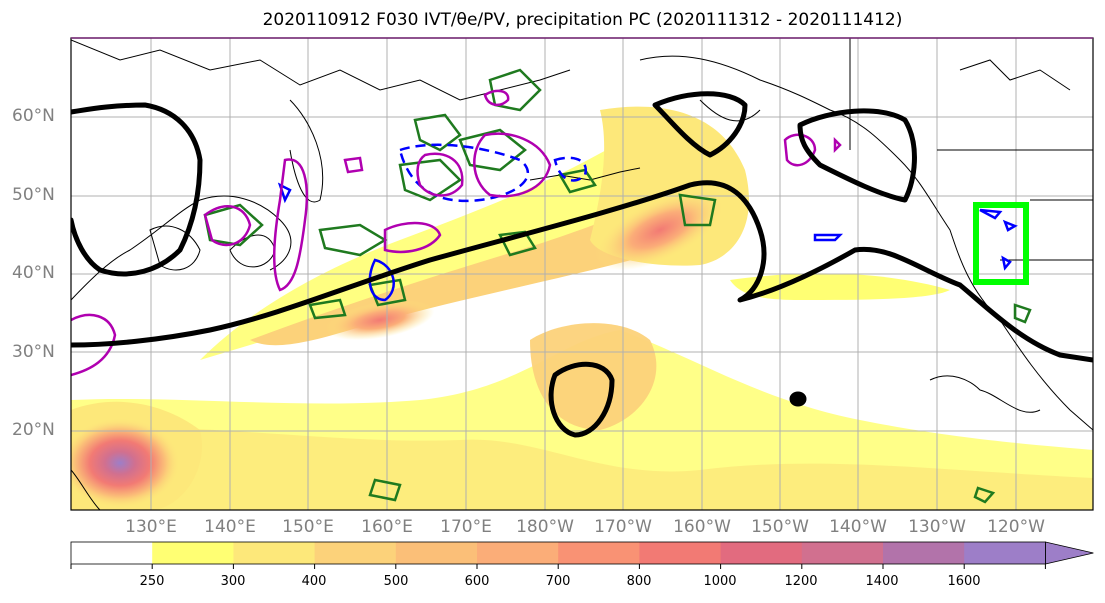 Image resolution: width=1105 pixels, height=603 pixels. What do you see at coordinates (702, 527) in the screenshot?
I see `lon-label: 160°W` at bounding box center [702, 527].